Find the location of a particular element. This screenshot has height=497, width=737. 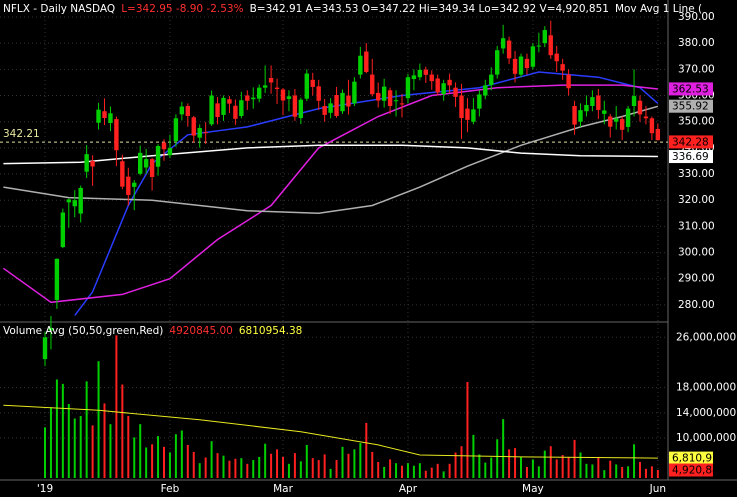

y-tick-label: 330.00 is located at coordinates (696, 174).